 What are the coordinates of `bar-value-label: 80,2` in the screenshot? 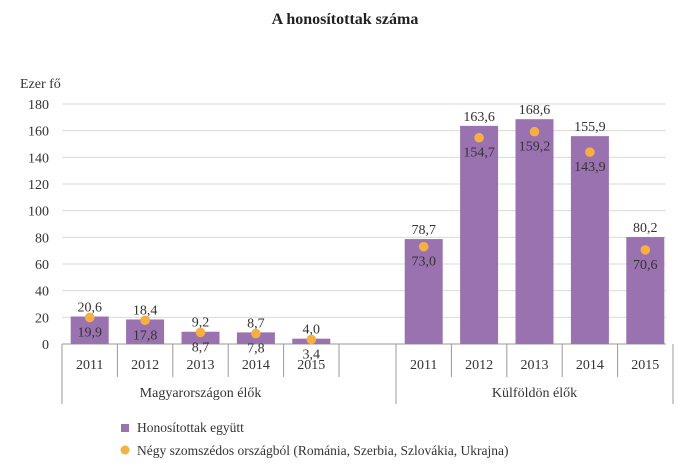 It's located at (645, 228).